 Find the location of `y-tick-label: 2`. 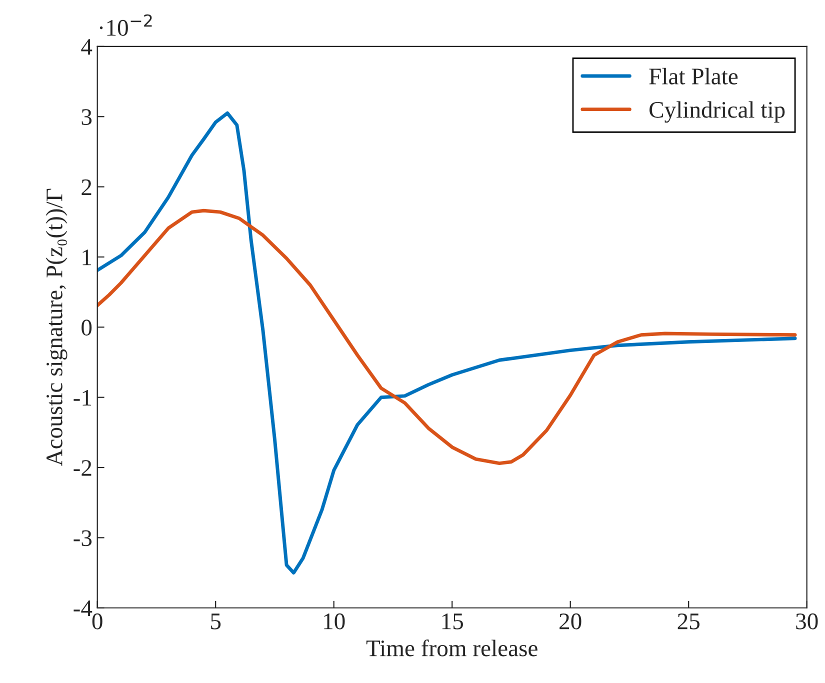

y-tick-label: 2 is located at coordinates (87, 187).